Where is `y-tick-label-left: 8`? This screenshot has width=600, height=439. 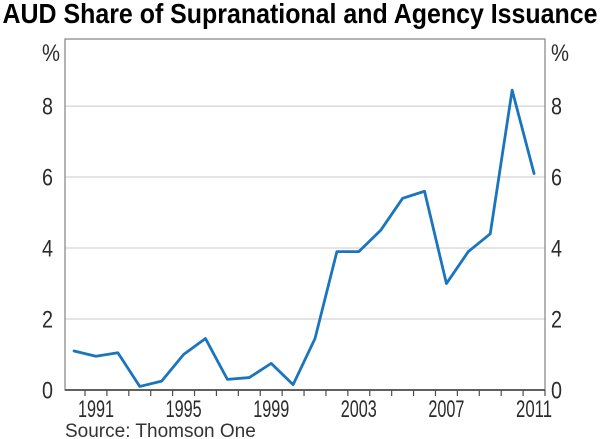
y-tick-label-left: 8 is located at coordinates (47, 107).